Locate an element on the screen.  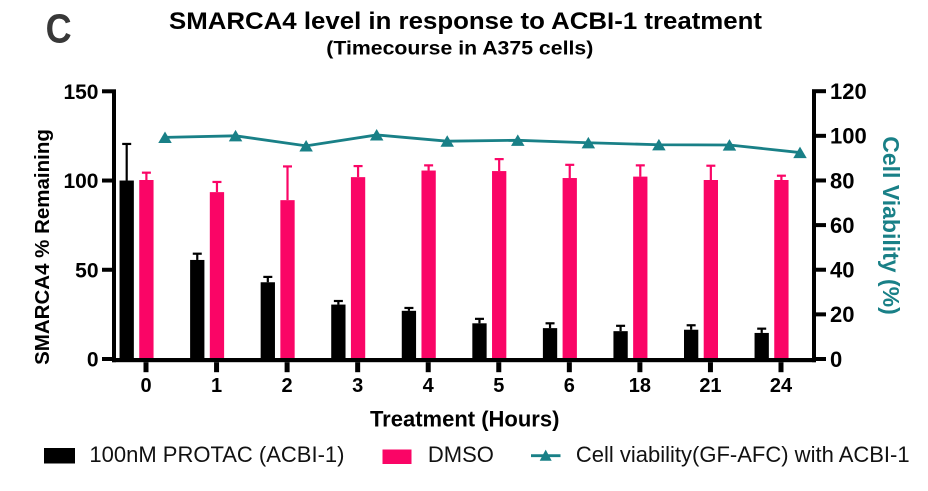
svg-text: (Timecourse in A375 cells) is located at coordinates (459, 48).